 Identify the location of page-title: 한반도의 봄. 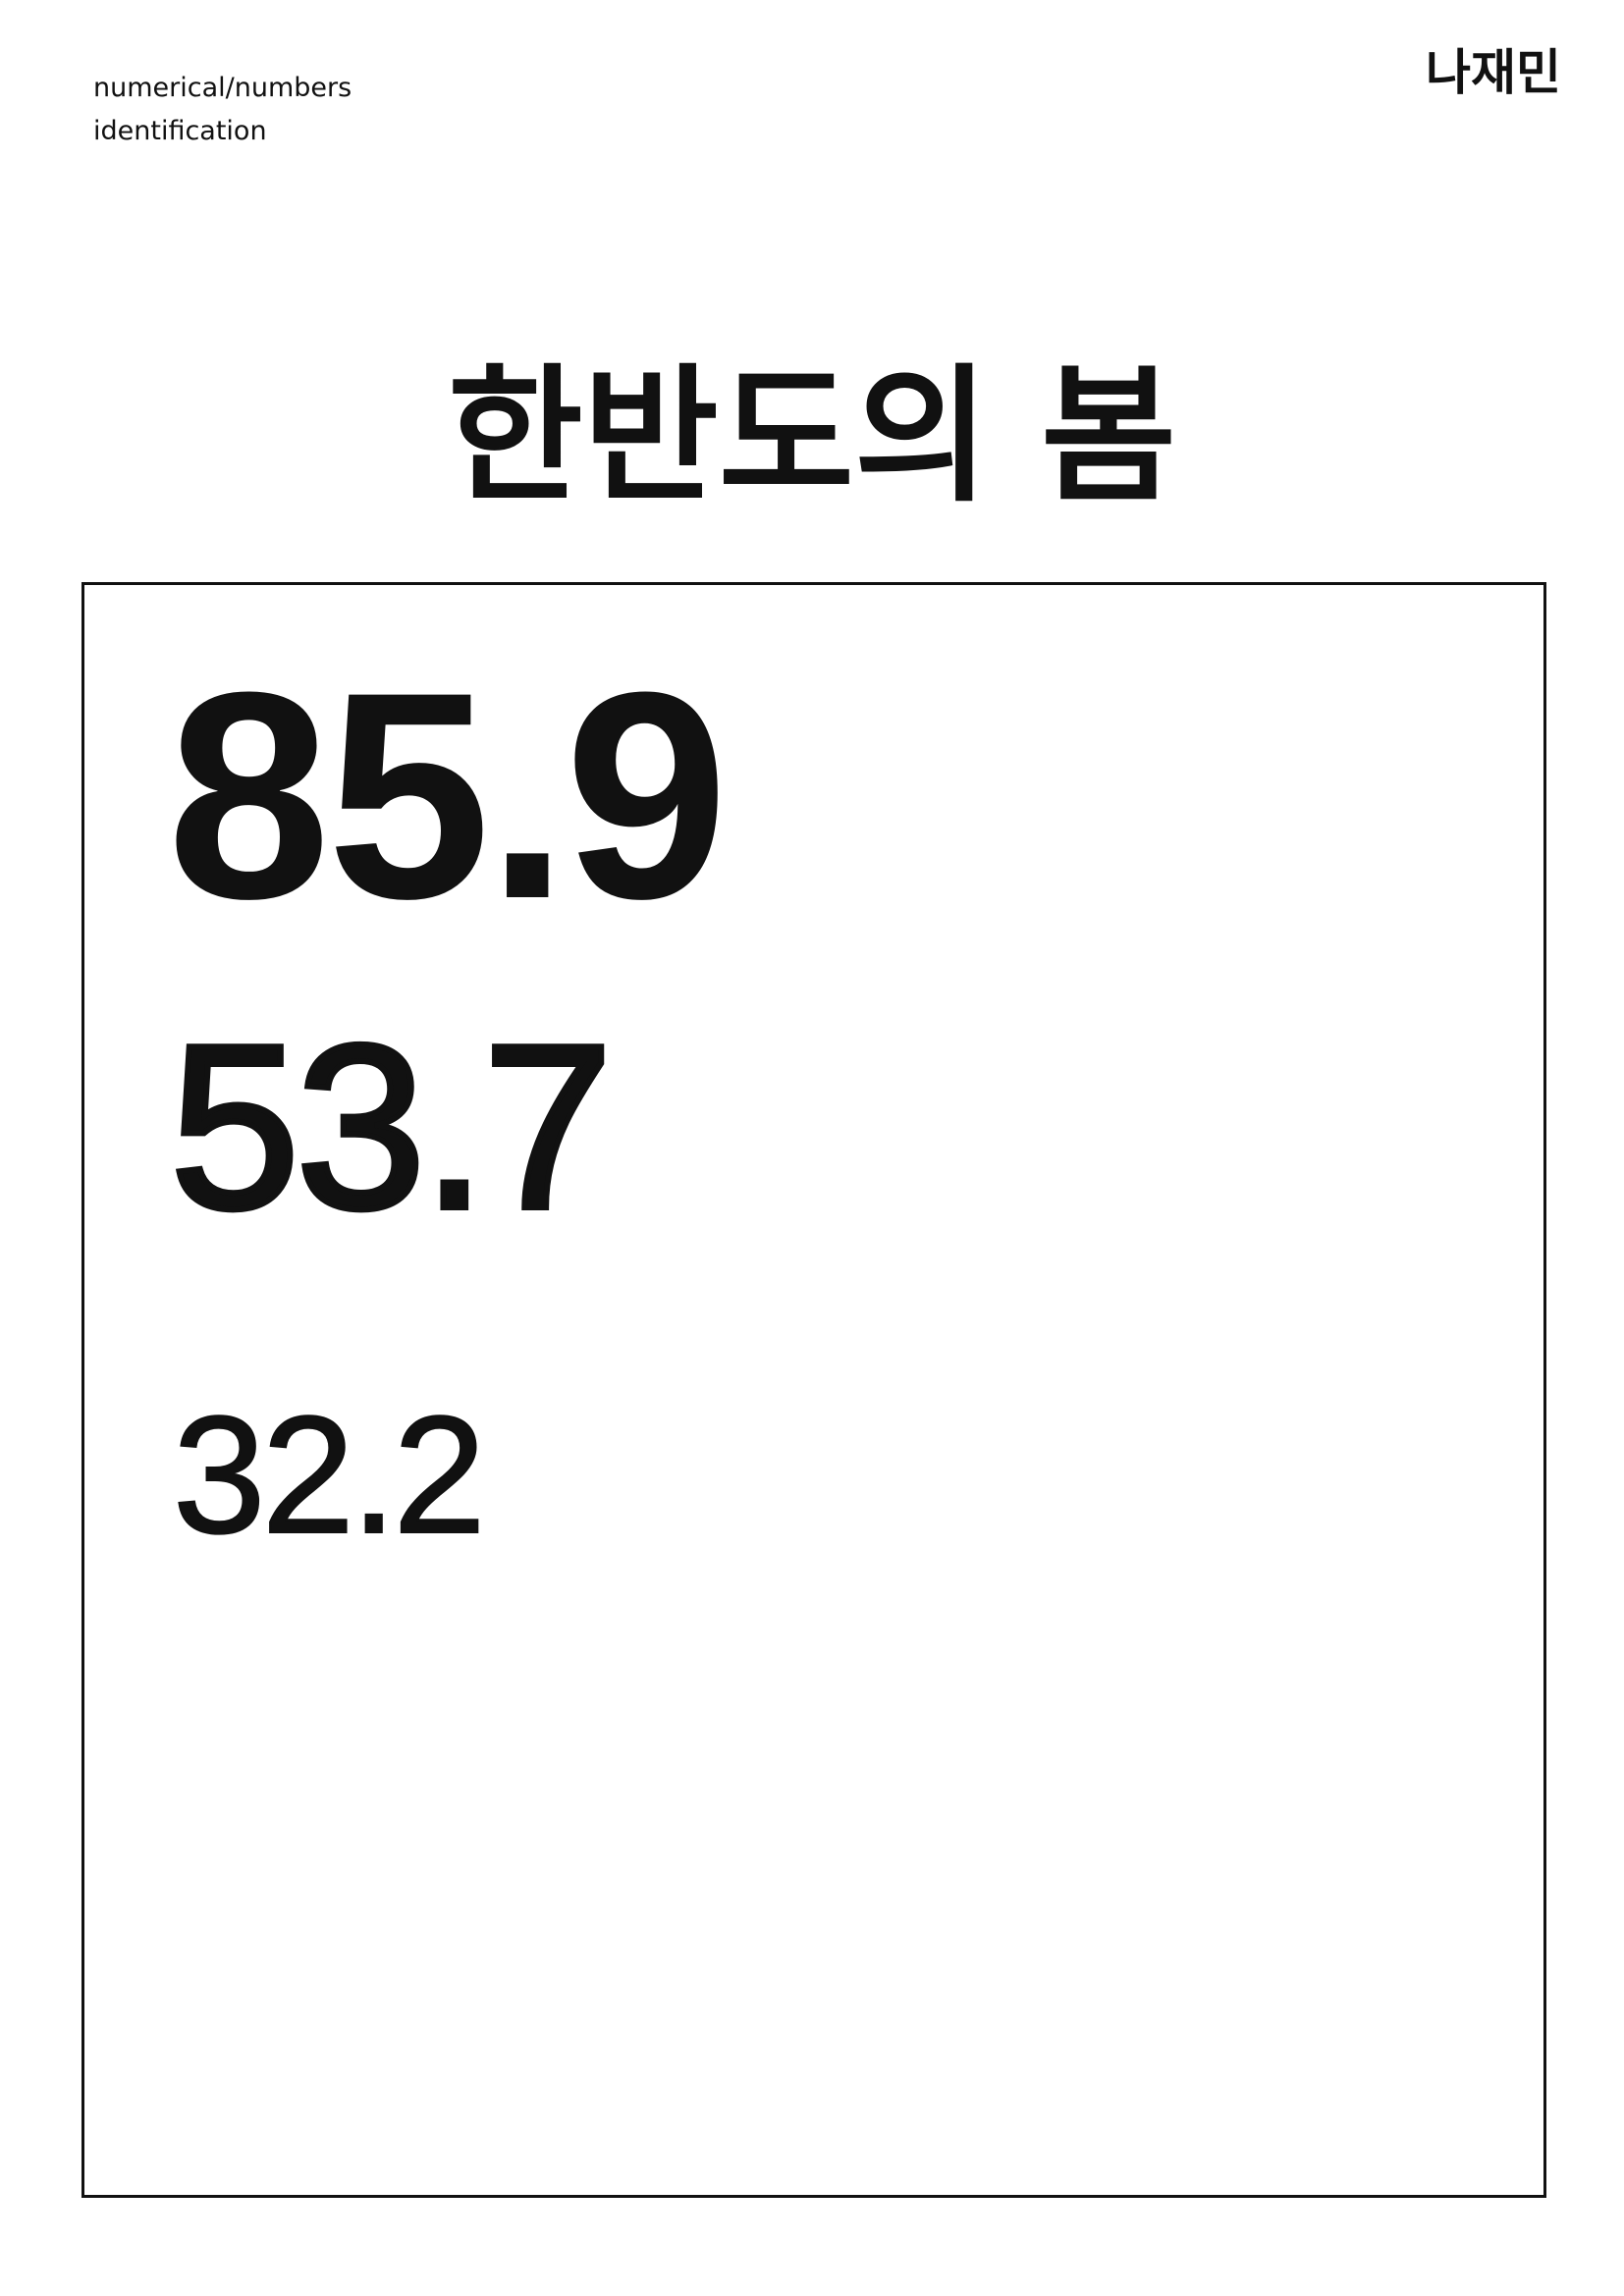
(812, 436).